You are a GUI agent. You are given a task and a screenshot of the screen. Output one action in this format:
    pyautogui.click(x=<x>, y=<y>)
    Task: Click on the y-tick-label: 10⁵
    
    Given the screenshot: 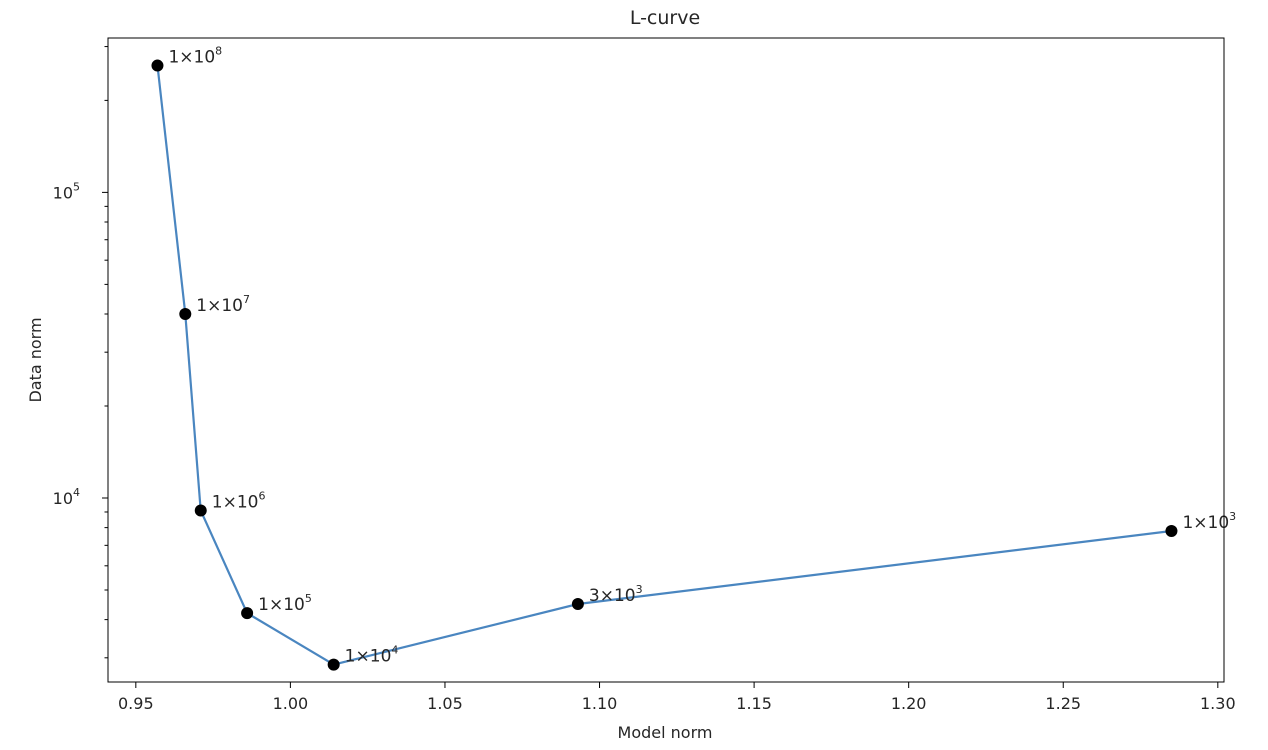 What is the action you would take?
    pyautogui.click(x=66, y=191)
    